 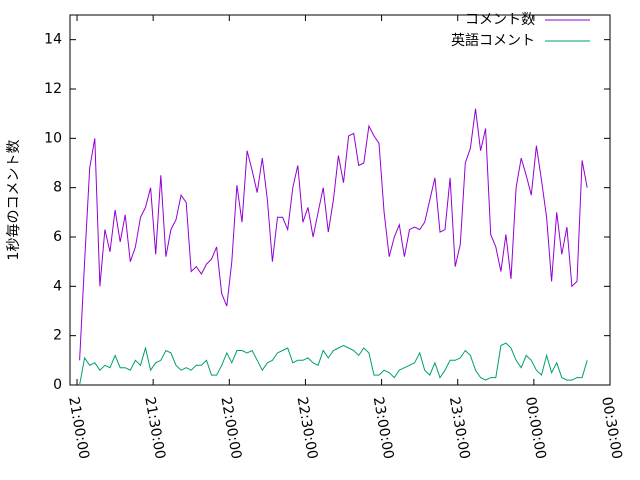 I want to click on y-tick-label: 12, so click(x=53, y=89).